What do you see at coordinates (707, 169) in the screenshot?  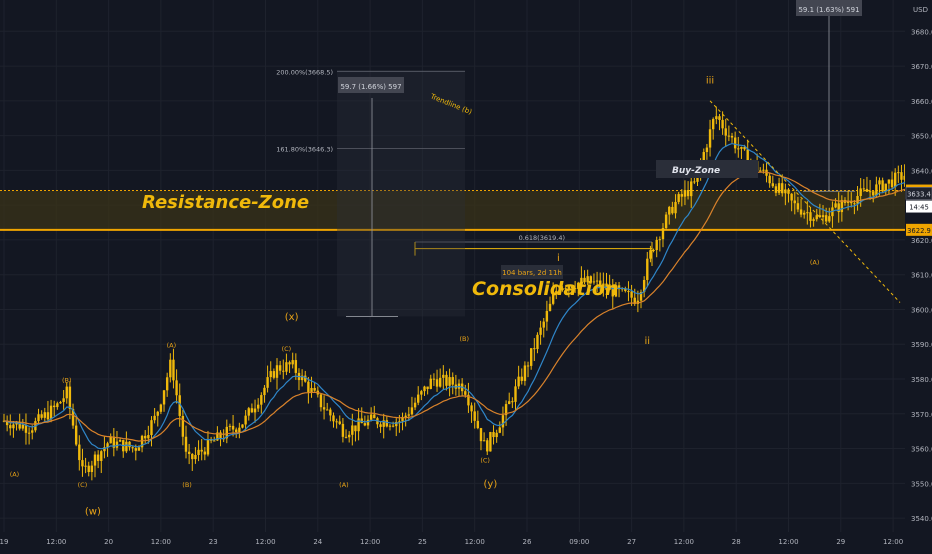 I see `buy-zone-tag: Buy-Zone` at bounding box center [707, 169].